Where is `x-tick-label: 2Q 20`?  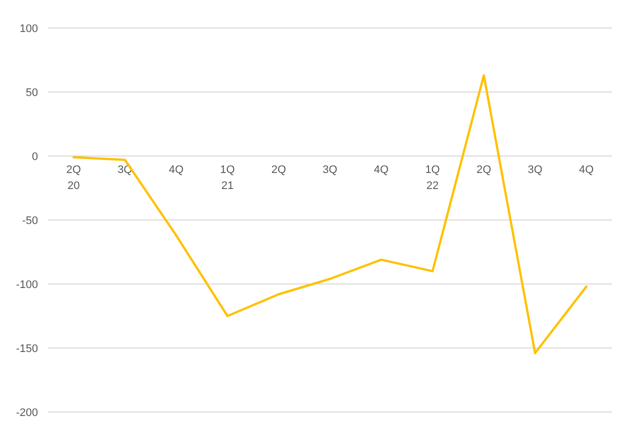 x-tick-label: 2Q 20 is located at coordinates (74, 178).